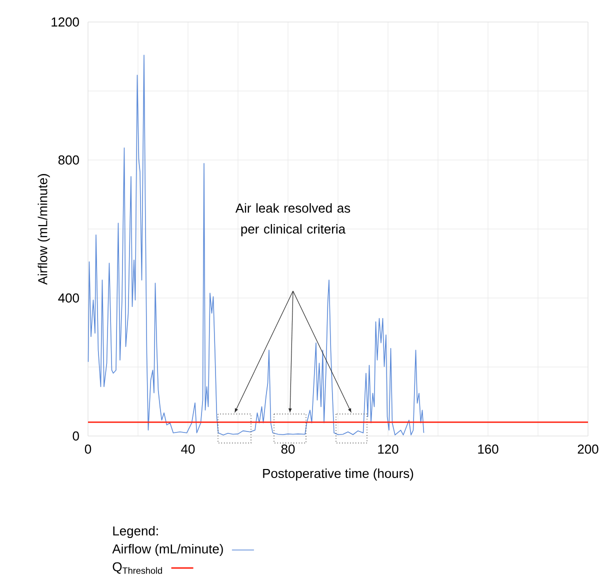 The height and width of the screenshot is (581, 605). I want to click on legend-label: $\mathrm{Q}_{\mathrm{Threshold}}$, so click(137, 568).